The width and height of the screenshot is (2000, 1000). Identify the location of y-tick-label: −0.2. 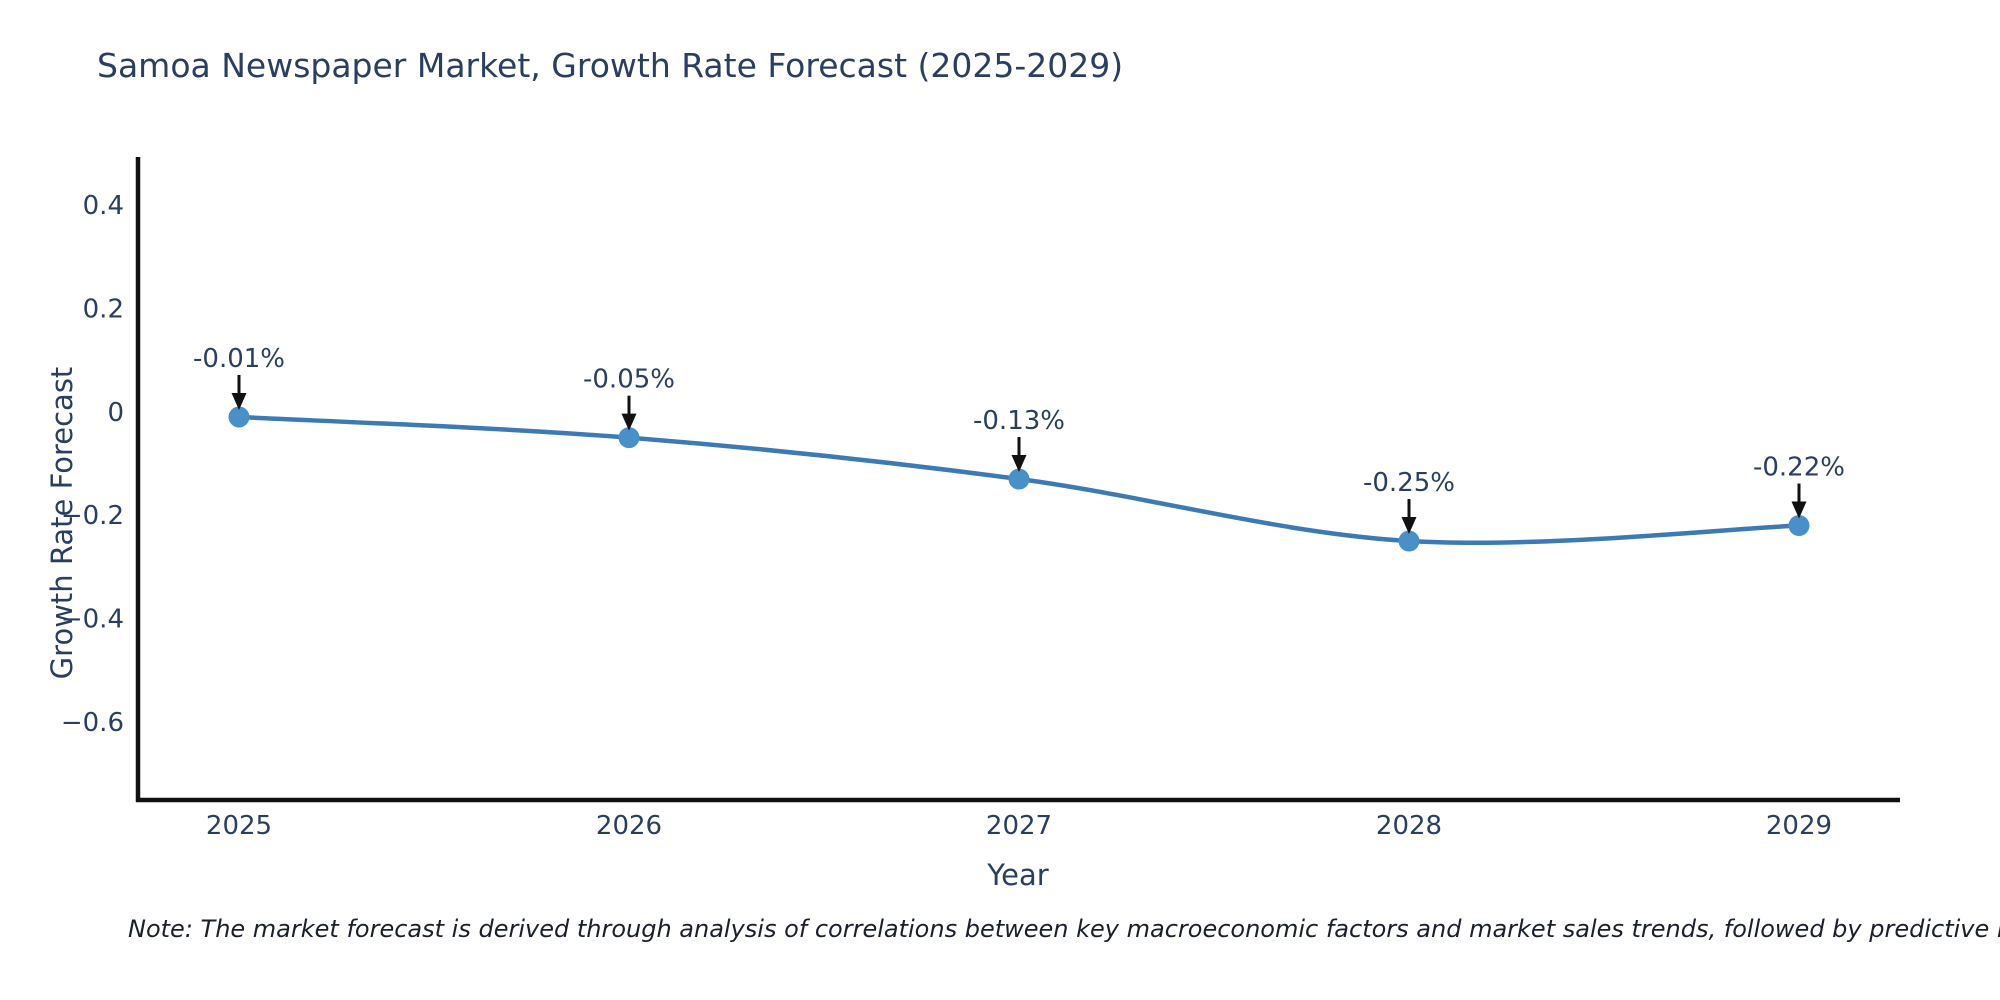
(92, 516).